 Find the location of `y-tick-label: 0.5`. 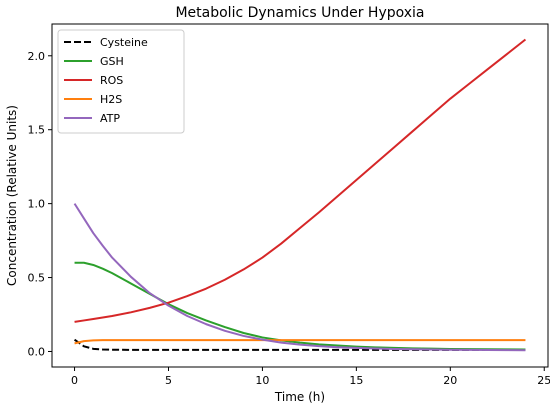

y-tick-label: 0.5 is located at coordinates (37, 278).